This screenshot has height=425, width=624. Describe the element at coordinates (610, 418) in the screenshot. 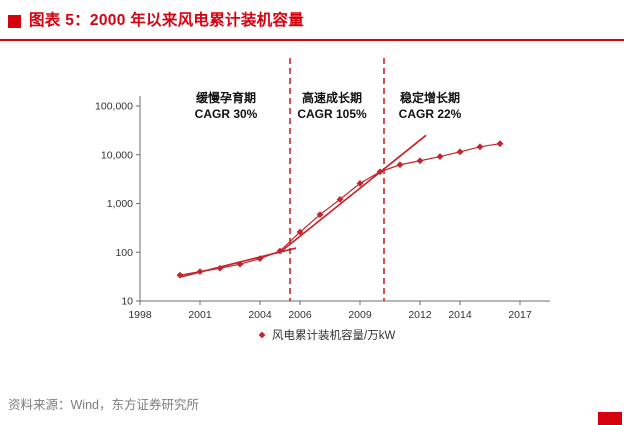

I see `page-corner-mark` at that location.